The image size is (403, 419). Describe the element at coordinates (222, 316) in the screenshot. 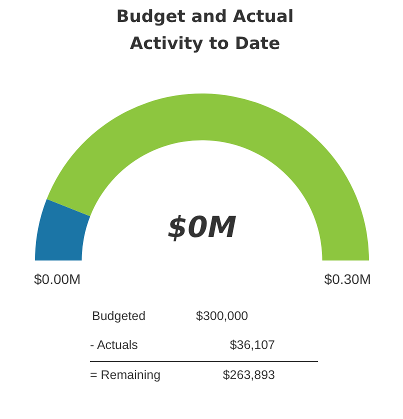

I see `text: $300,000` at that location.